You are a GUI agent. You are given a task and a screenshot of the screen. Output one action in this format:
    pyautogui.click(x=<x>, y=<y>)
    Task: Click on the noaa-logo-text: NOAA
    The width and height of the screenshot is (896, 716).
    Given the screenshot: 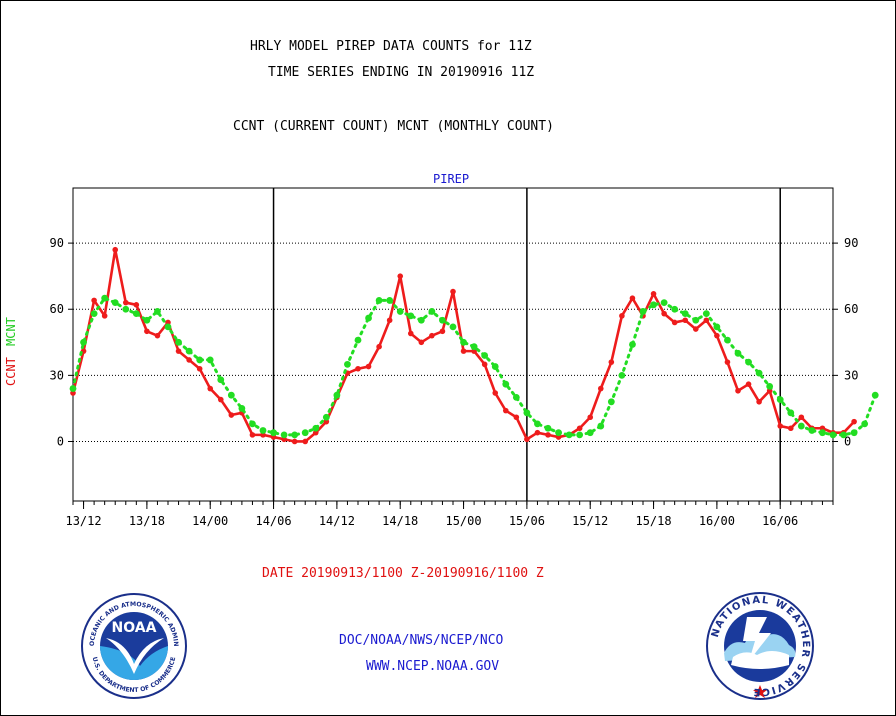 What is the action you would take?
    pyautogui.click(x=134, y=628)
    